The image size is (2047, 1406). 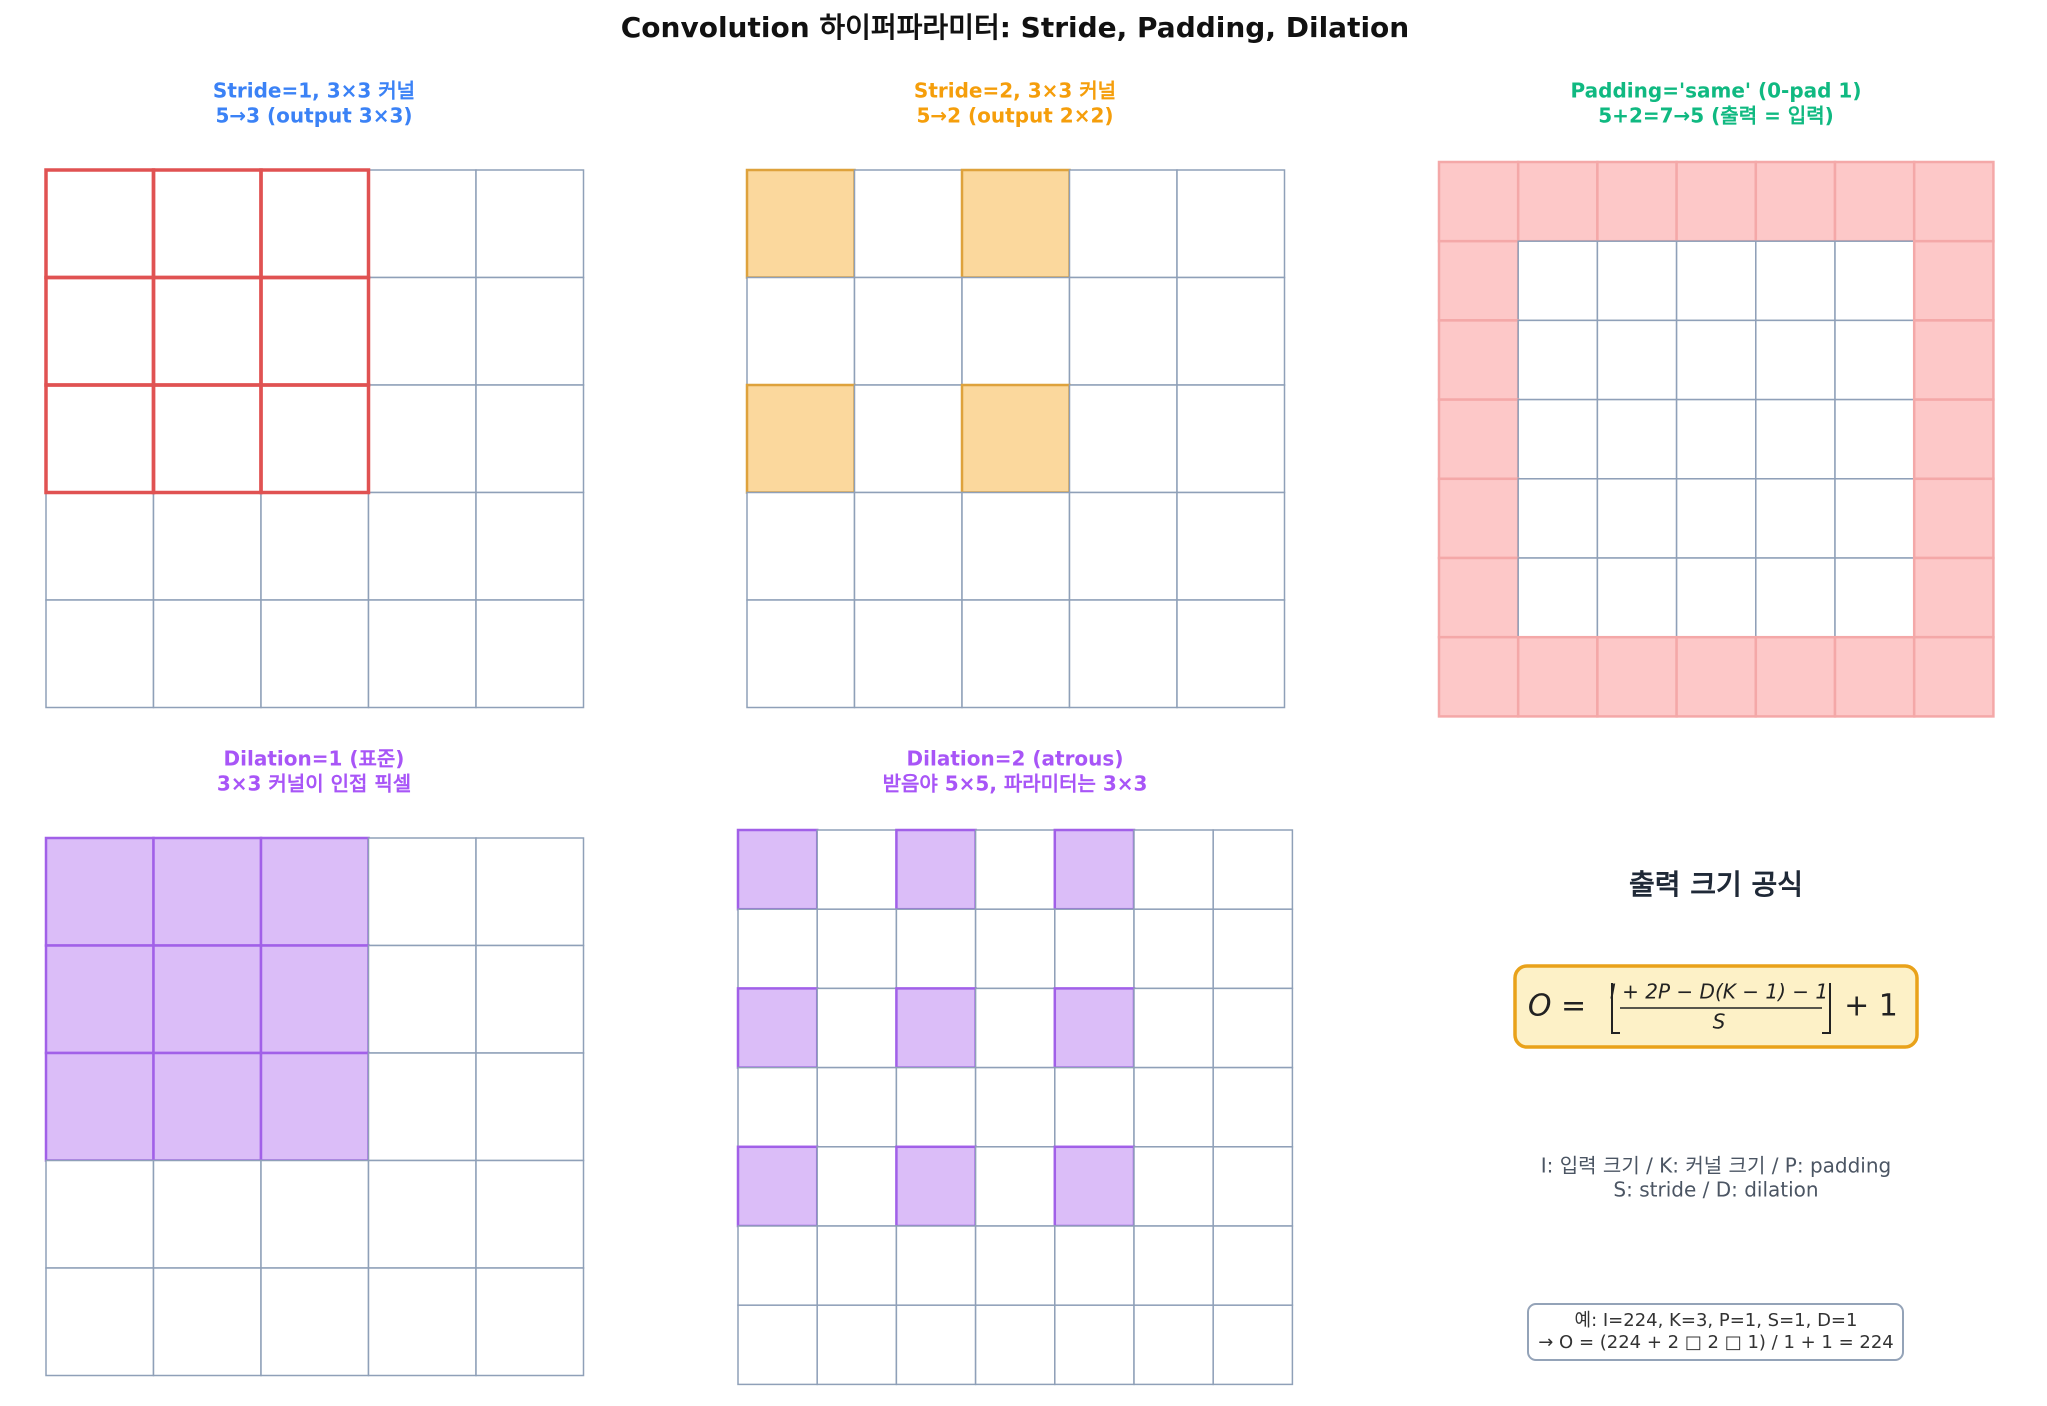 I want to click on panel-title: 받음야 5×5, 파라미터는 3×3, so click(x=1015, y=784).